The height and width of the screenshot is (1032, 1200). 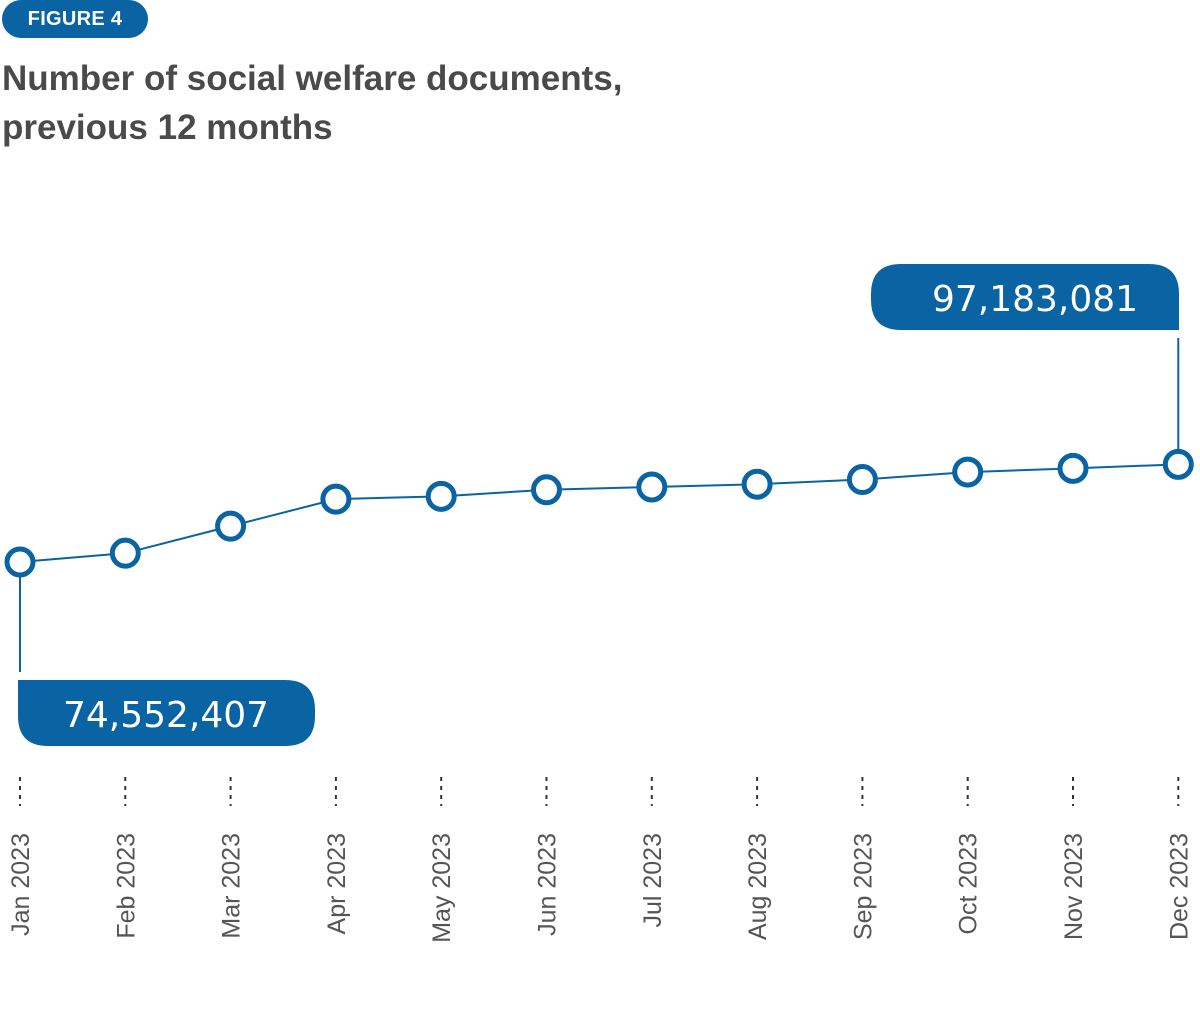 What do you see at coordinates (1179, 886) in the screenshot?
I see `x-tick-label-dec-2023: Dec 2023` at bounding box center [1179, 886].